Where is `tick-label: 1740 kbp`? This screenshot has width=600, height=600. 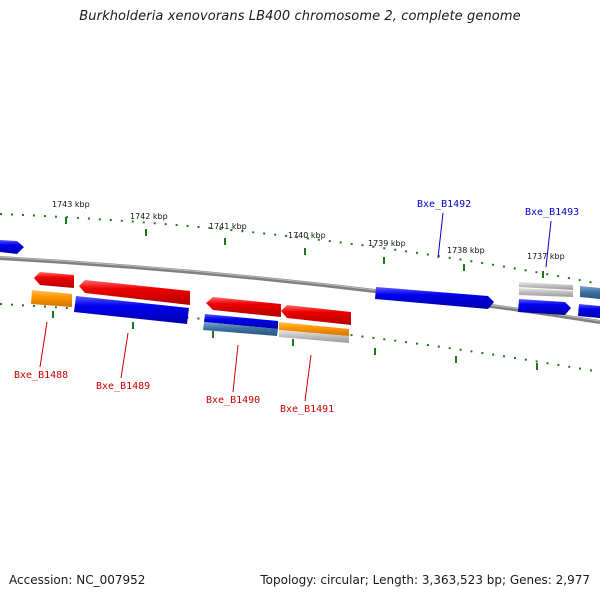
tick-label: 1740 kbp is located at coordinates (307, 235).